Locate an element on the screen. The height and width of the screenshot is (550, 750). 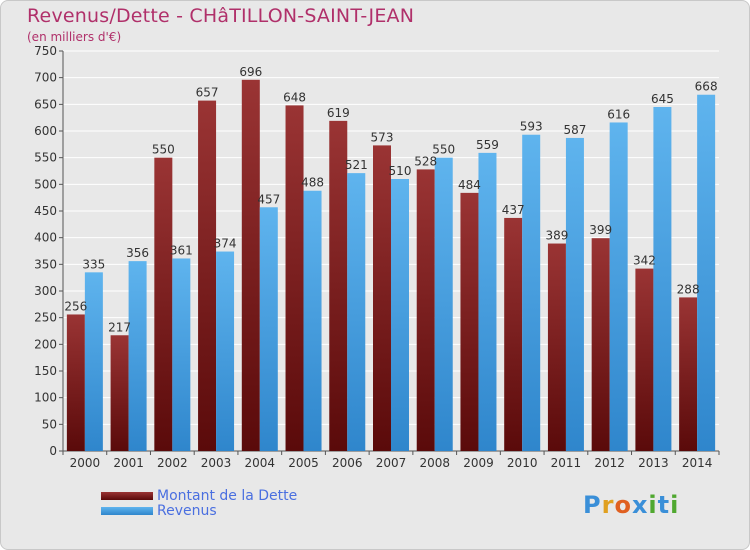
legend-swatch-revenus is located at coordinates (127, 510).